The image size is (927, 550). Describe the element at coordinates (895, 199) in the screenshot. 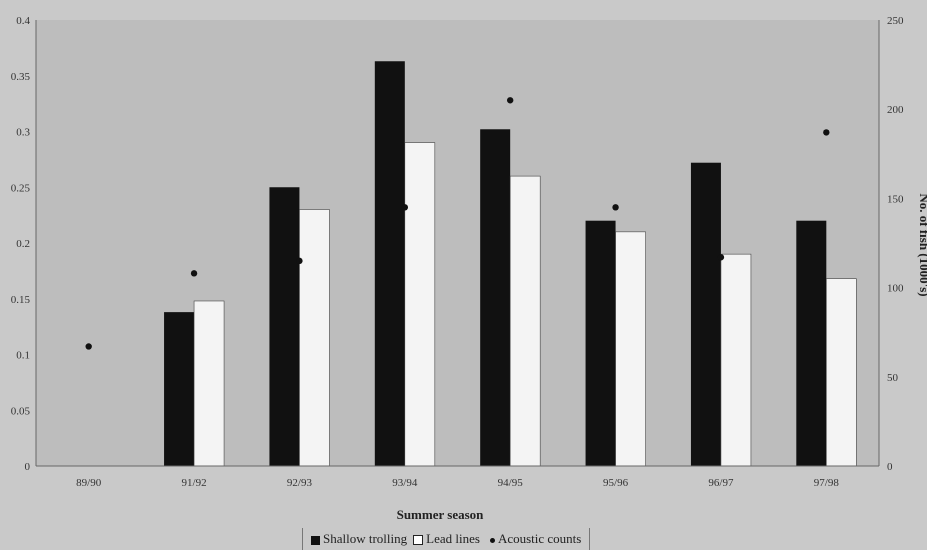

I see `right-tick-label: 150` at that location.